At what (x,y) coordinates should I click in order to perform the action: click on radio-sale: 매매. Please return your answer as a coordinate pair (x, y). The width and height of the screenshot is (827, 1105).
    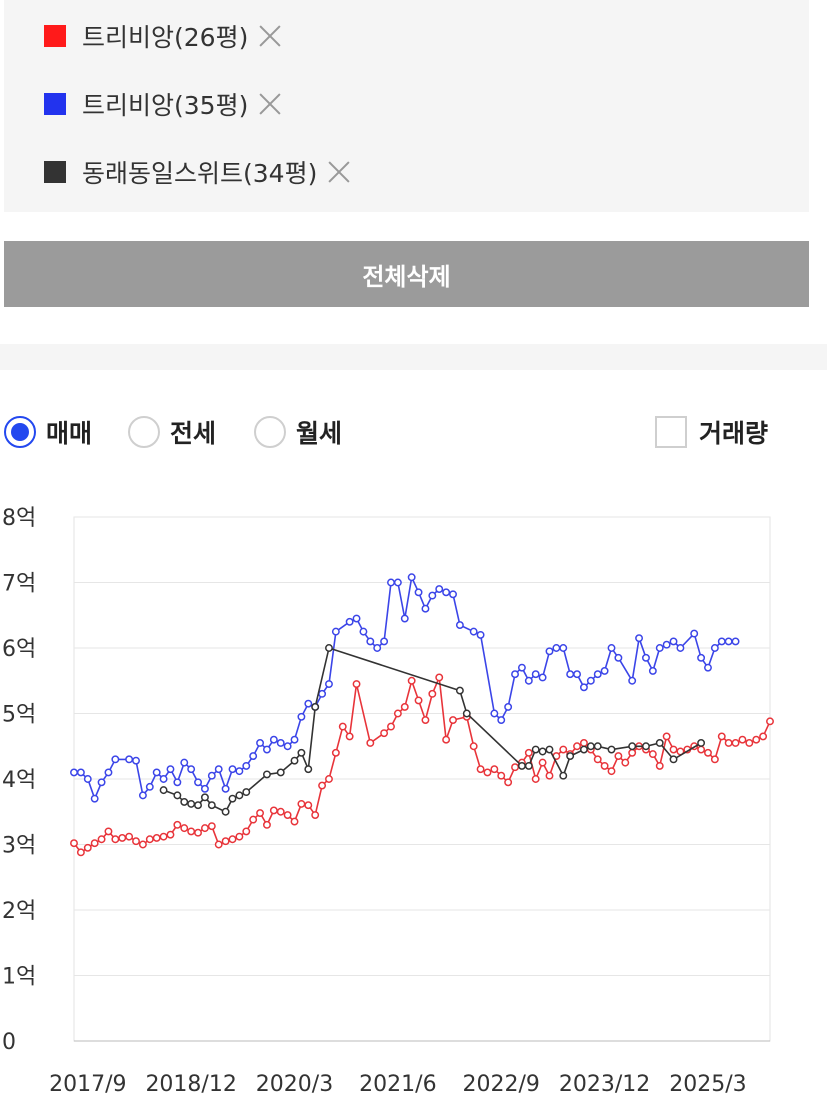
    Looking at the image, I should click on (48, 432).